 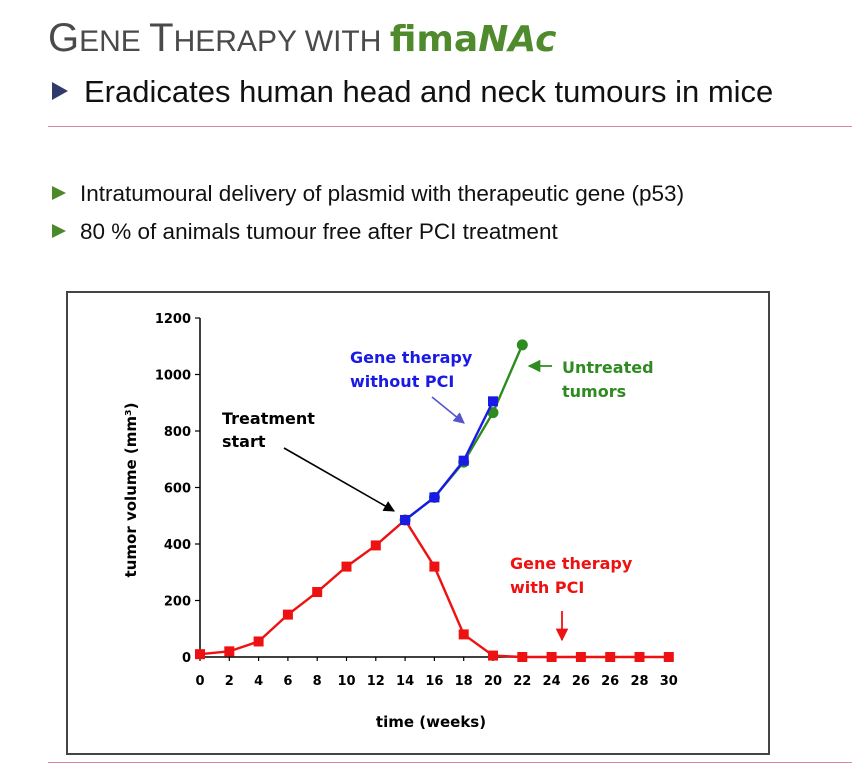 What do you see at coordinates (473, 39) in the screenshot?
I see `brand-logo: fimaNAc` at bounding box center [473, 39].